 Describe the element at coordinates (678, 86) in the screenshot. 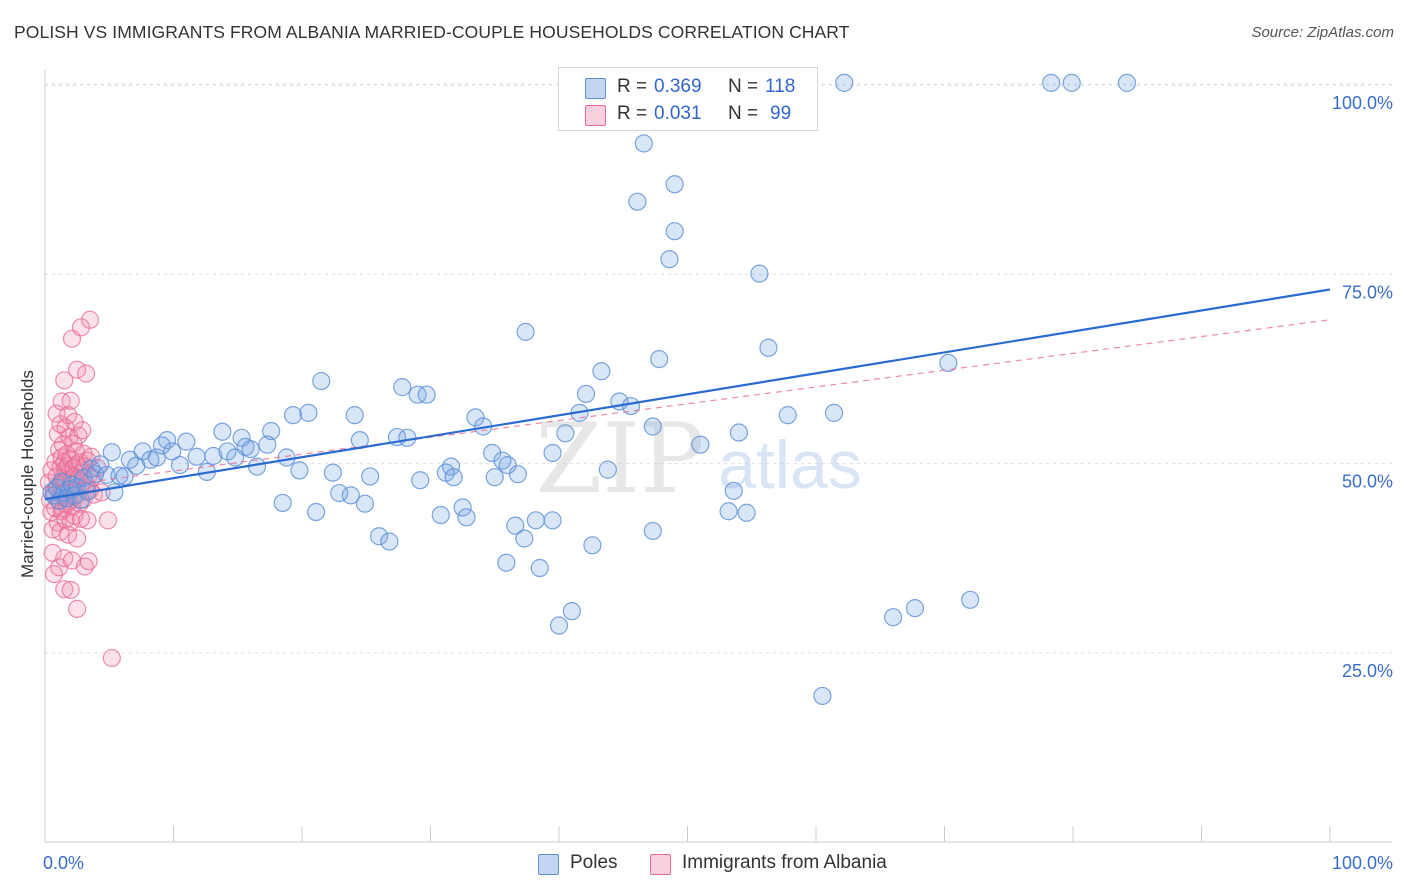

I see `legend-r-value: 0.369` at that location.